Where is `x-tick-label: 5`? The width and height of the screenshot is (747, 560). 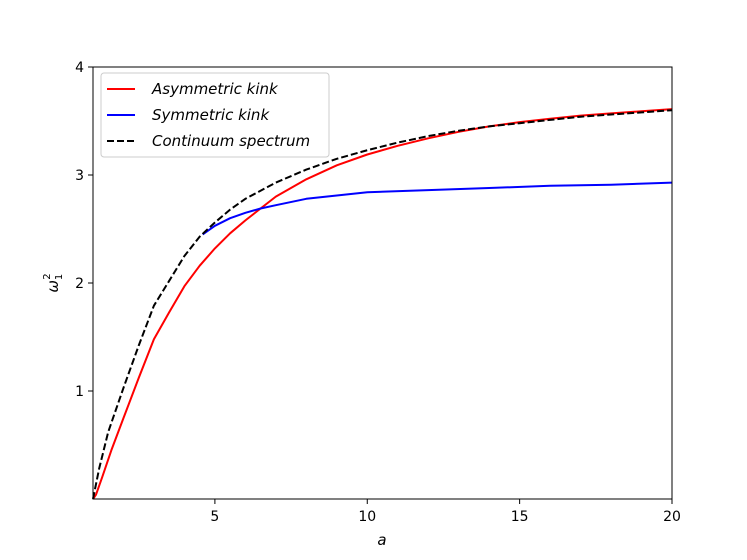
x-tick-label: 5 is located at coordinates (214, 517).